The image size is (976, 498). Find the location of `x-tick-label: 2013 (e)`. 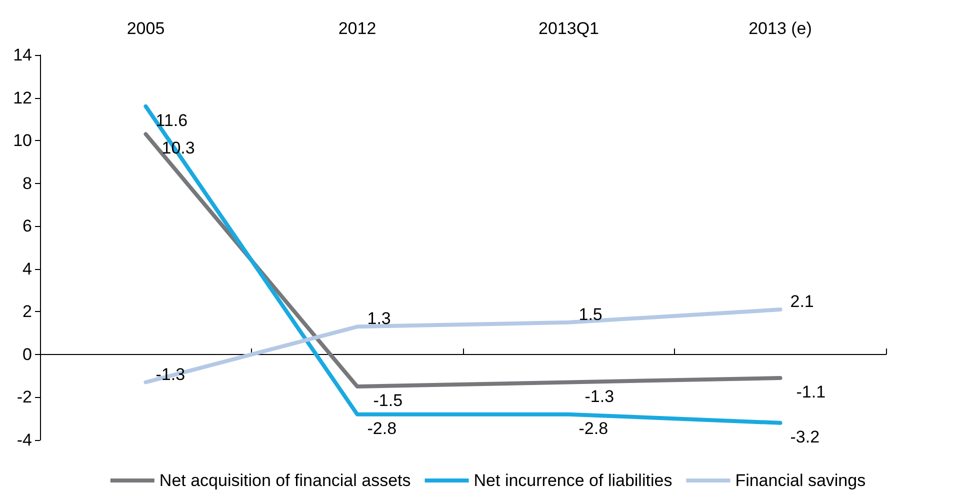

x-tick-label: 2013 (e) is located at coordinates (780, 28).